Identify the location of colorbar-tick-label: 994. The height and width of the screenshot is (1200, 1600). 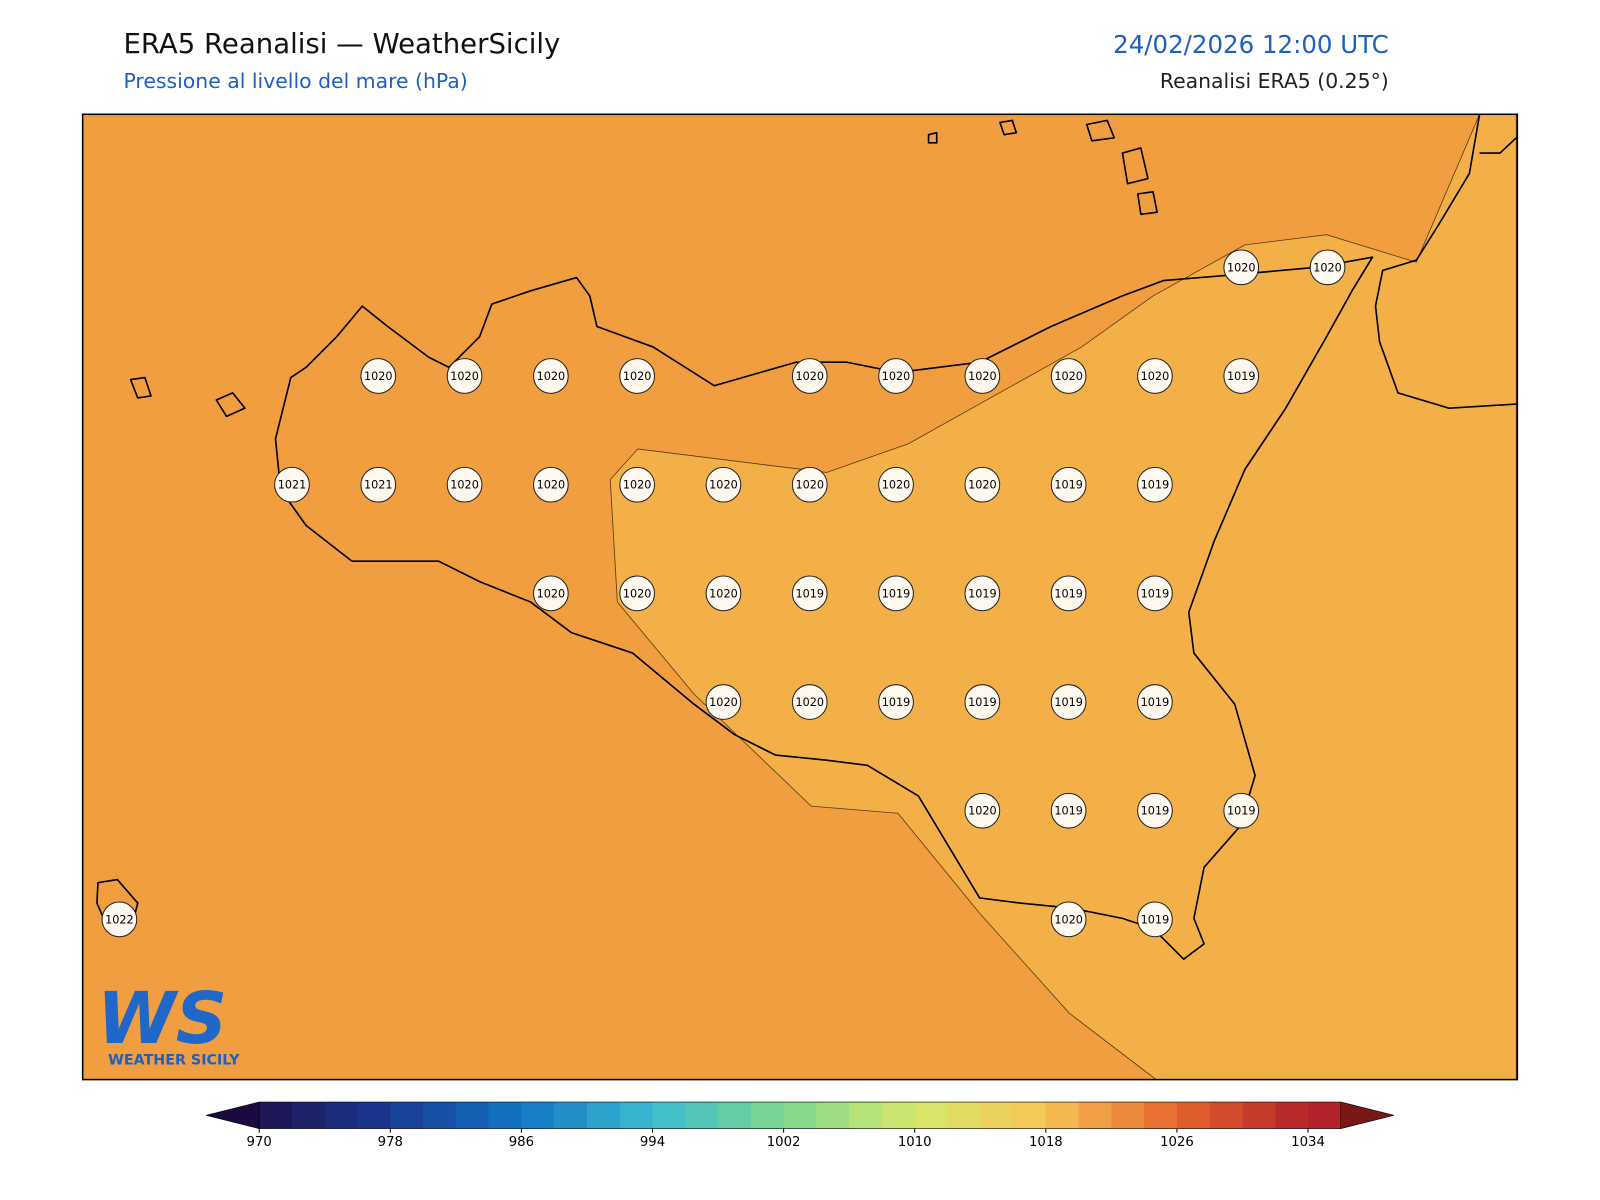
(652, 1142).